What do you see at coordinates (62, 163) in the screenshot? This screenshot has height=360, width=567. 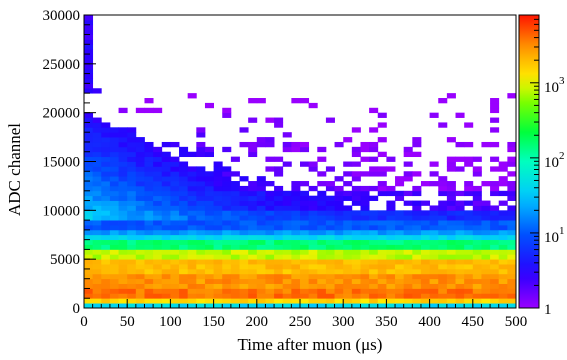 I see `y-tick-label: 15000` at bounding box center [62, 163].